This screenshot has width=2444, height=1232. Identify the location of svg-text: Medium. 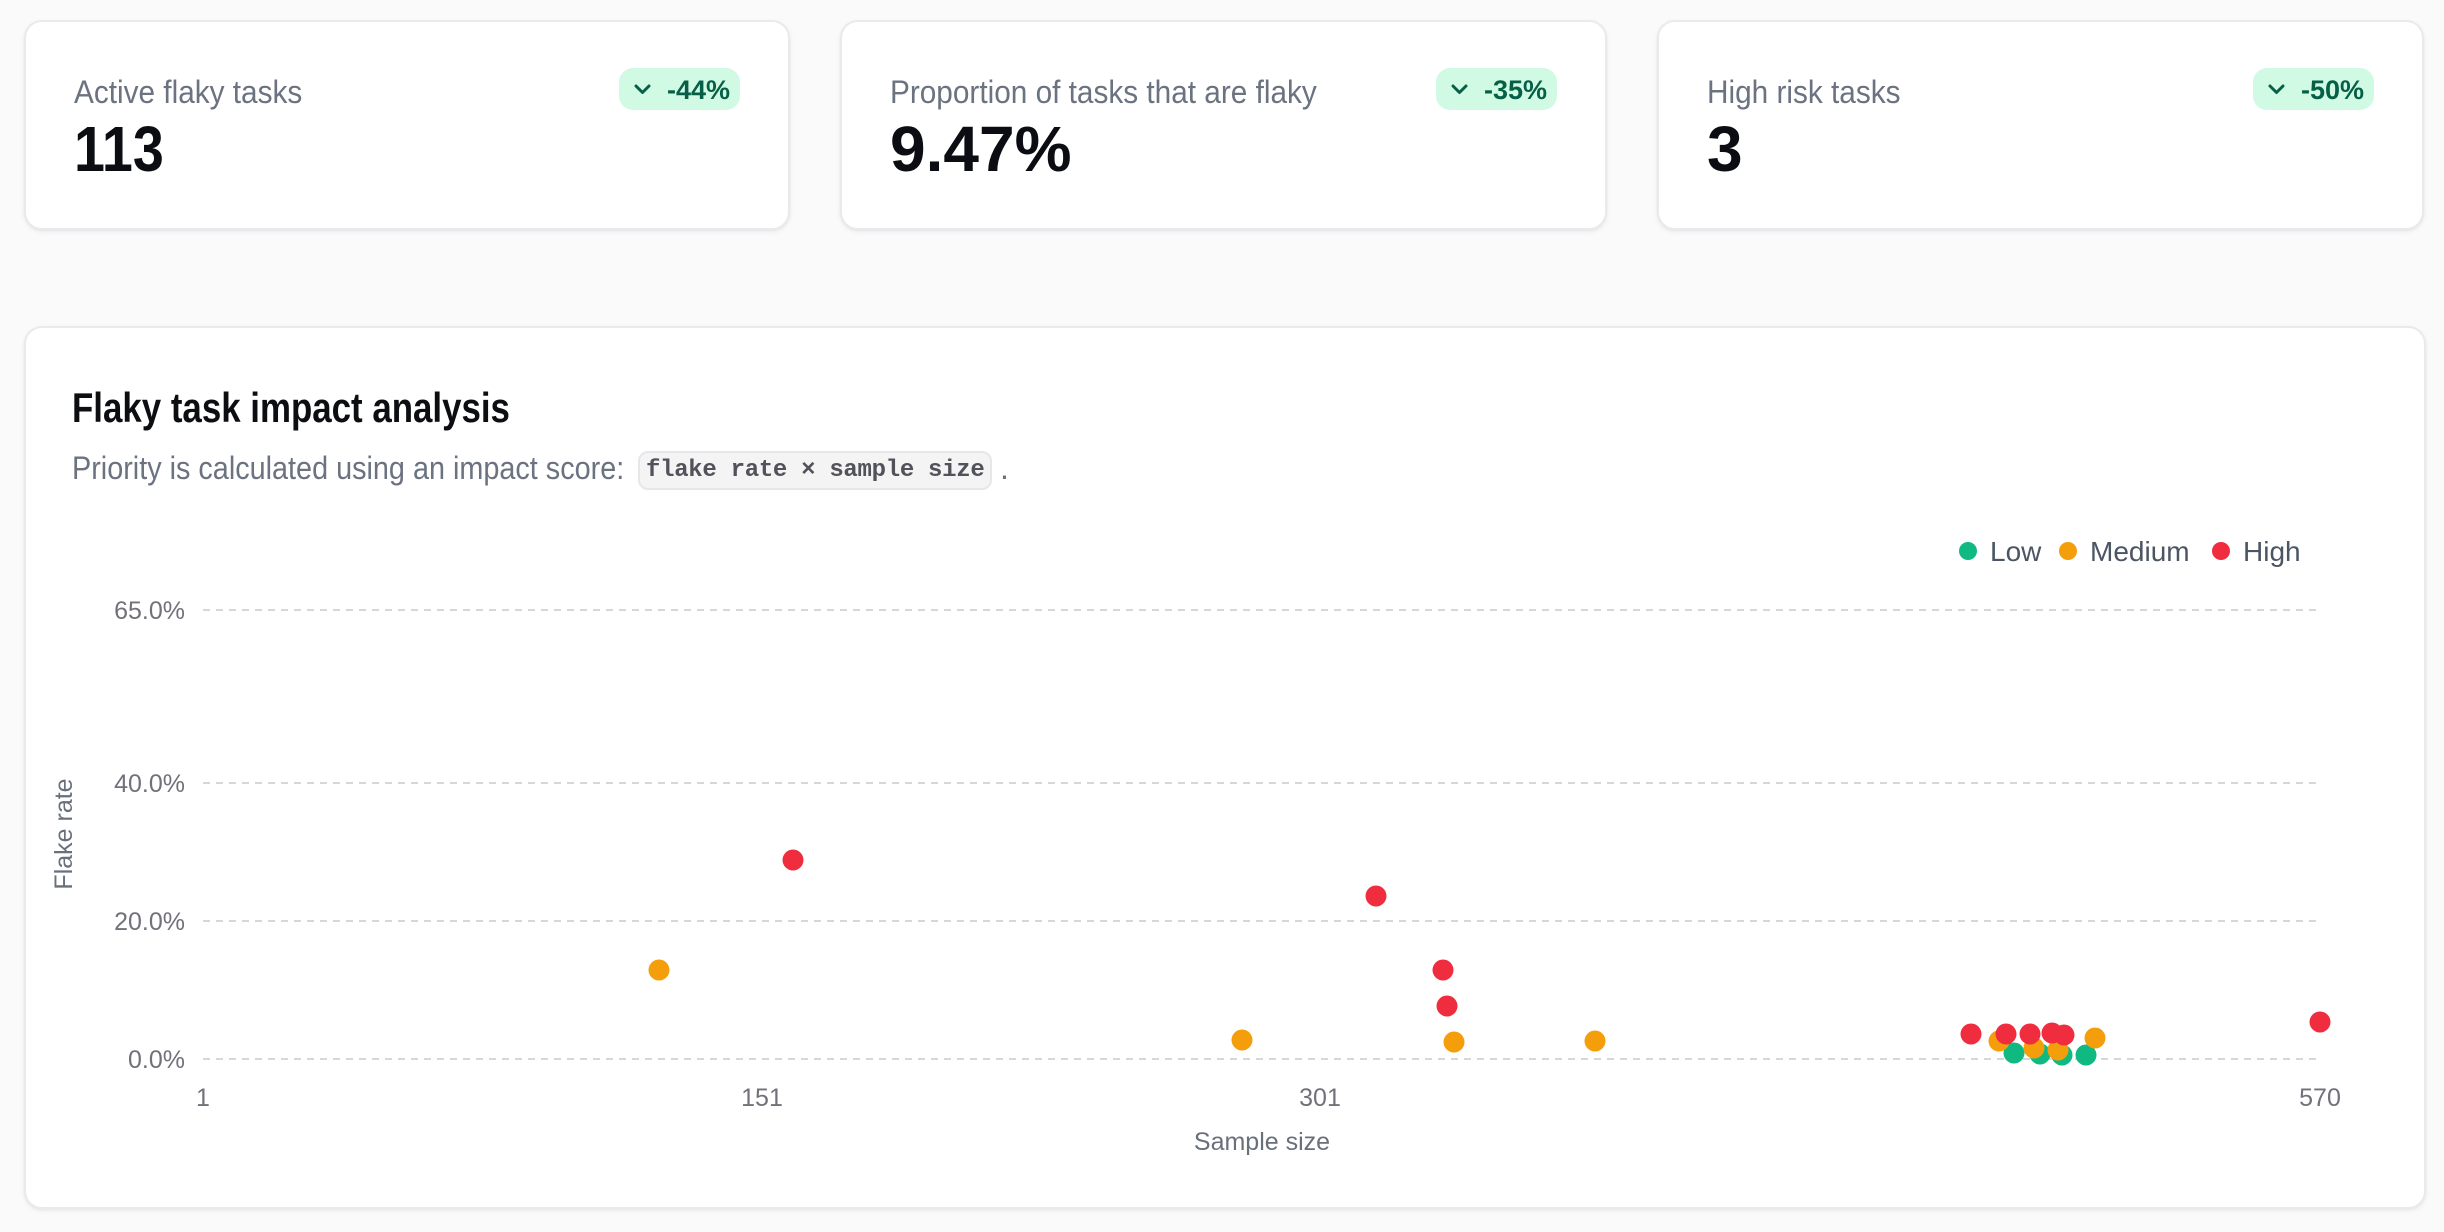
(2140, 551).